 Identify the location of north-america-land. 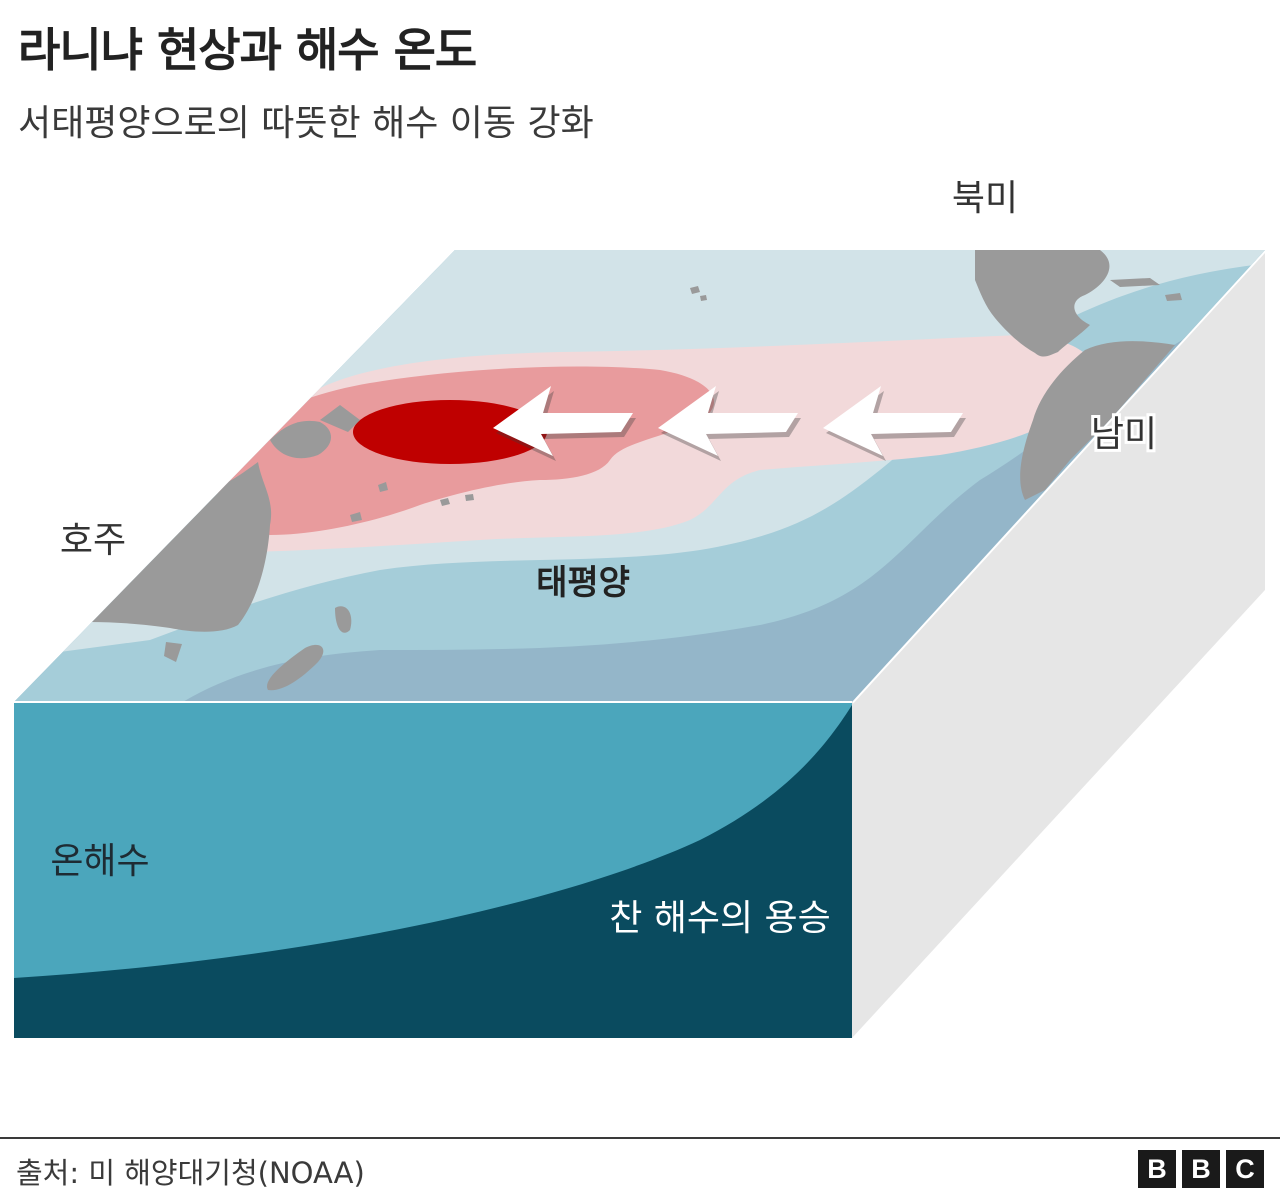
(1042, 303).